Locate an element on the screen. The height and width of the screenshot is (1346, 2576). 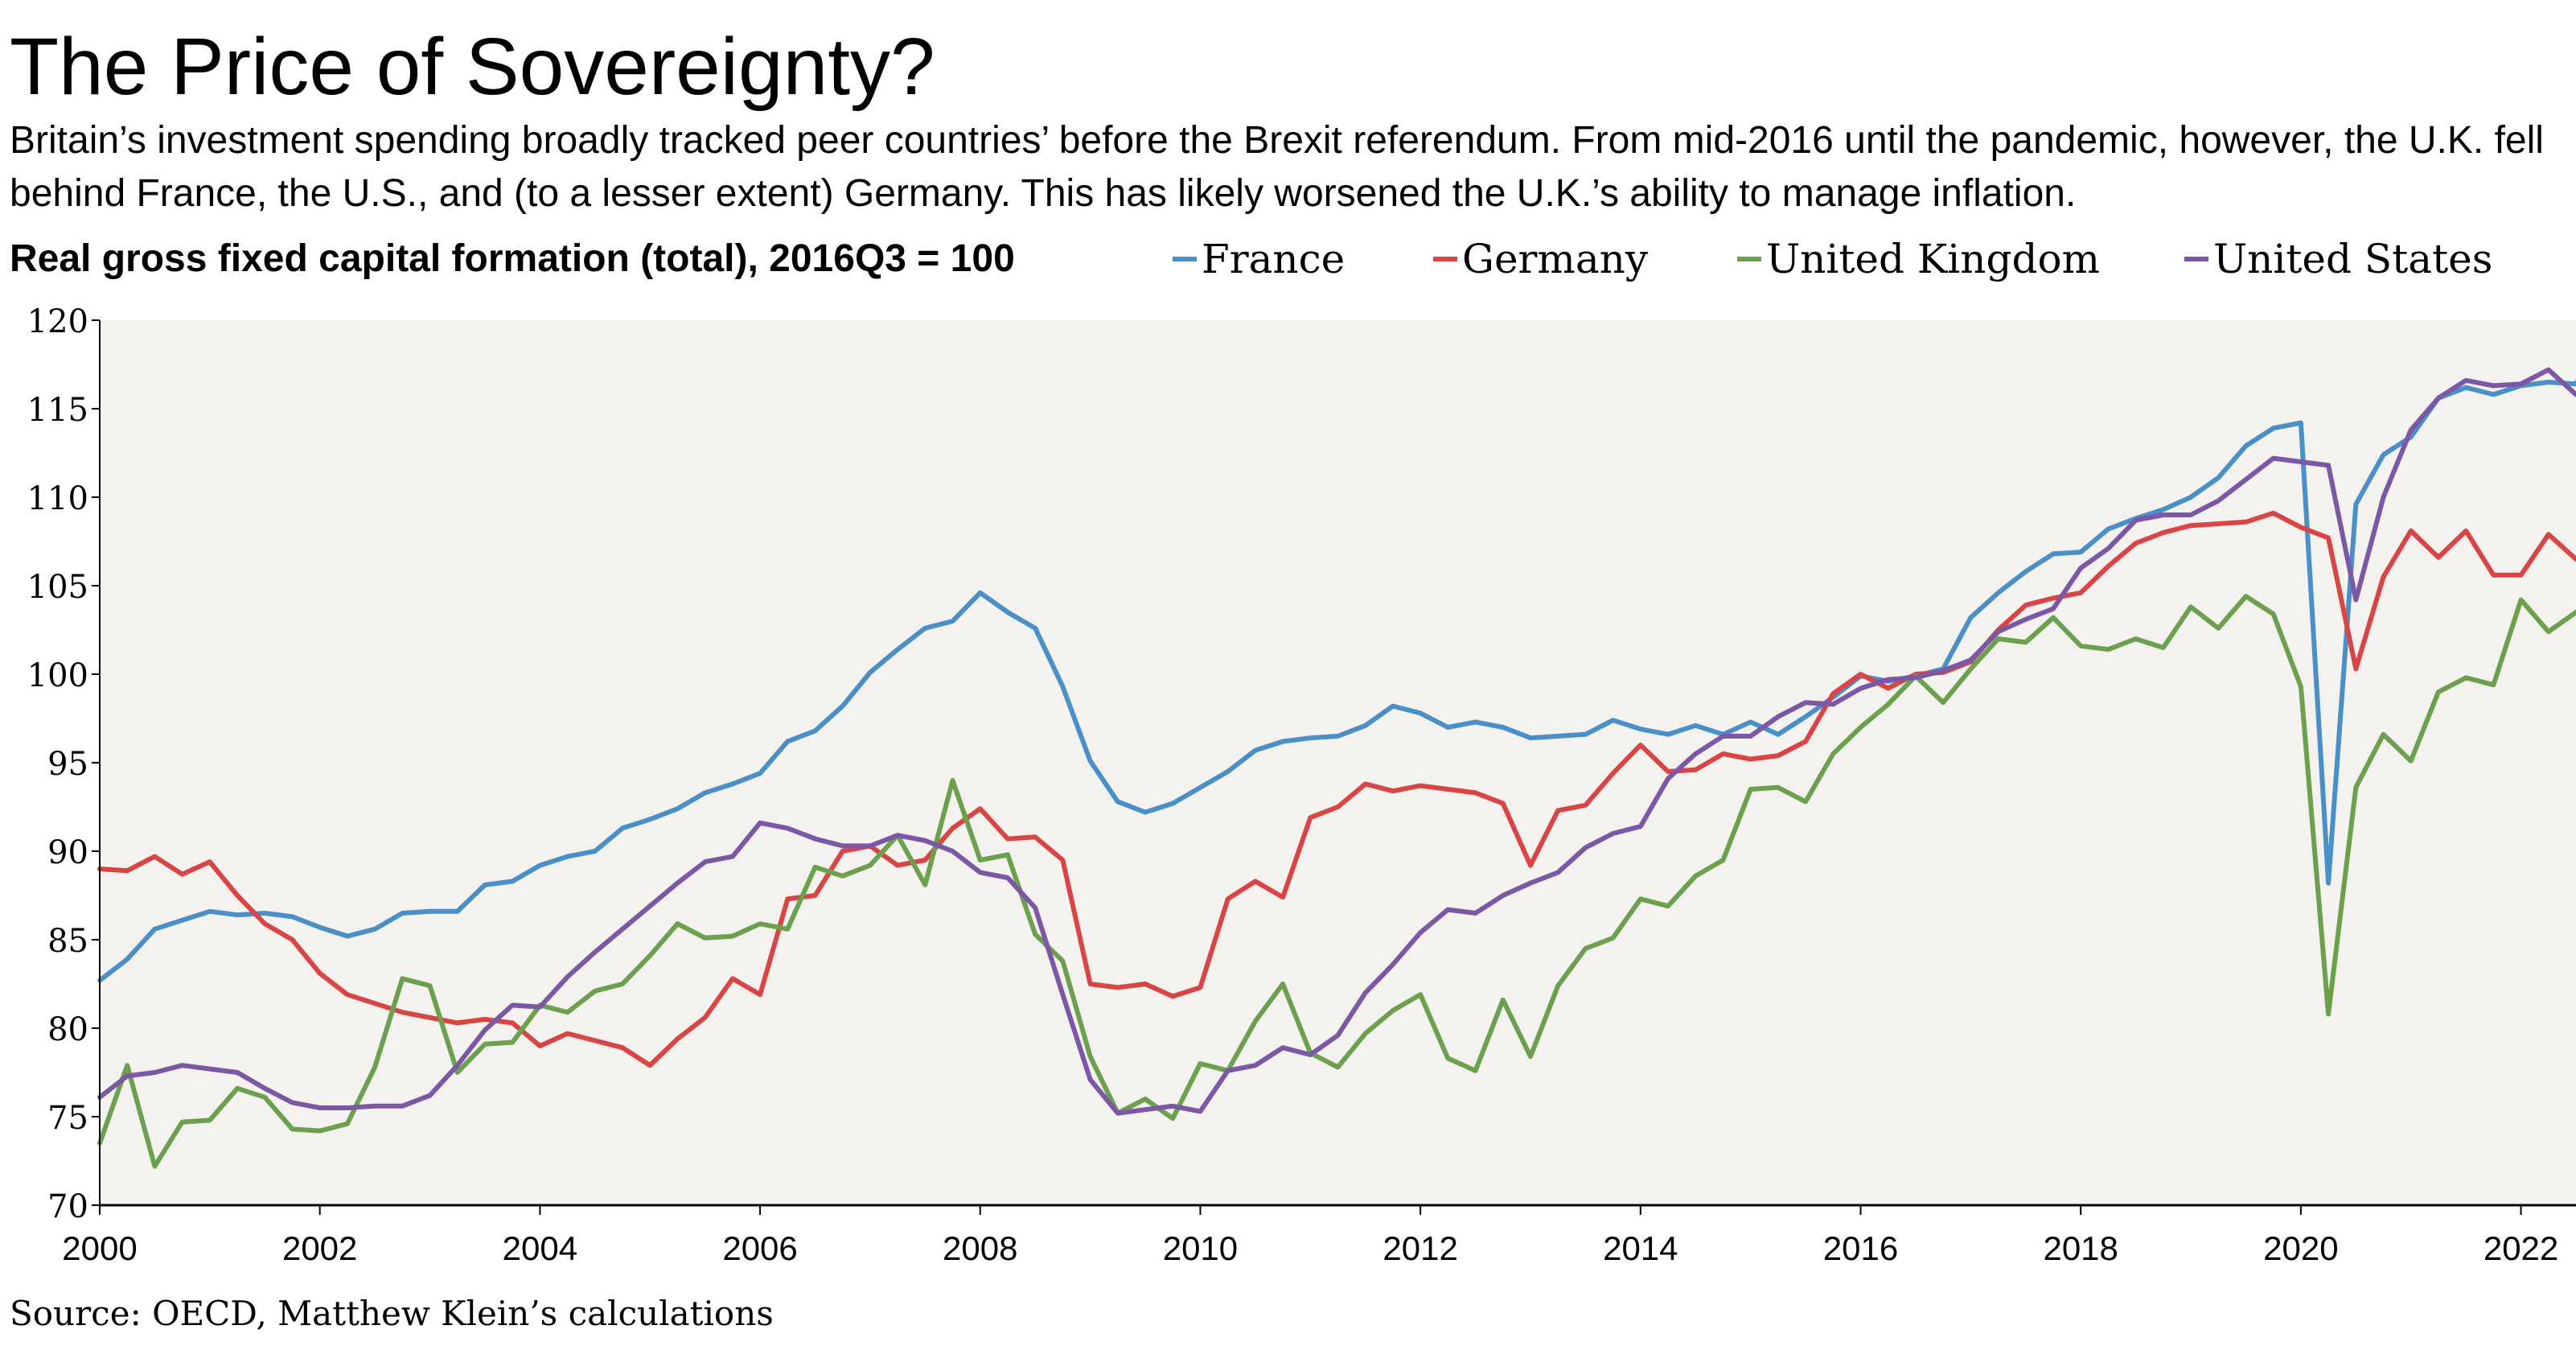
y-tick-label: 70 is located at coordinates (67, 1206).